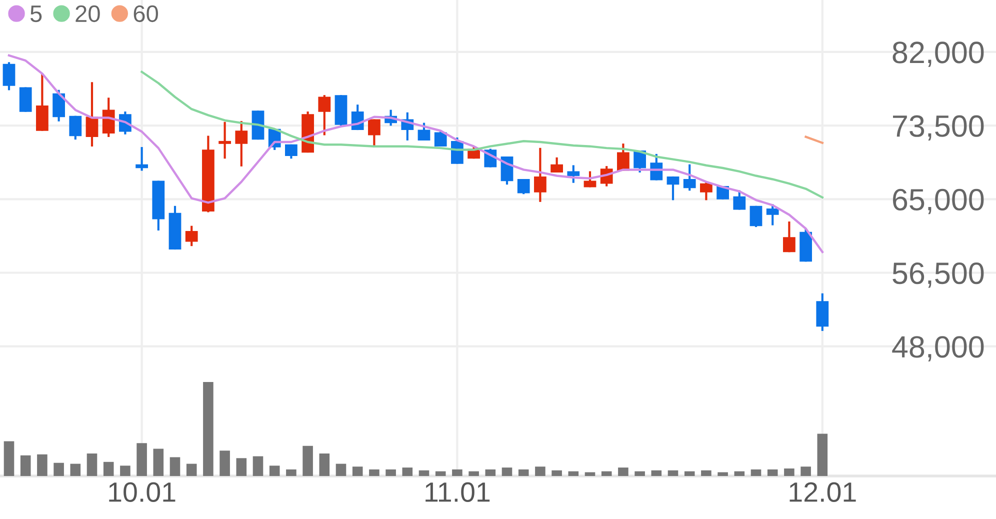 The image size is (996, 519). Describe the element at coordinates (938, 349) in the screenshot. I see `y-tick-label: 48,000` at that location.